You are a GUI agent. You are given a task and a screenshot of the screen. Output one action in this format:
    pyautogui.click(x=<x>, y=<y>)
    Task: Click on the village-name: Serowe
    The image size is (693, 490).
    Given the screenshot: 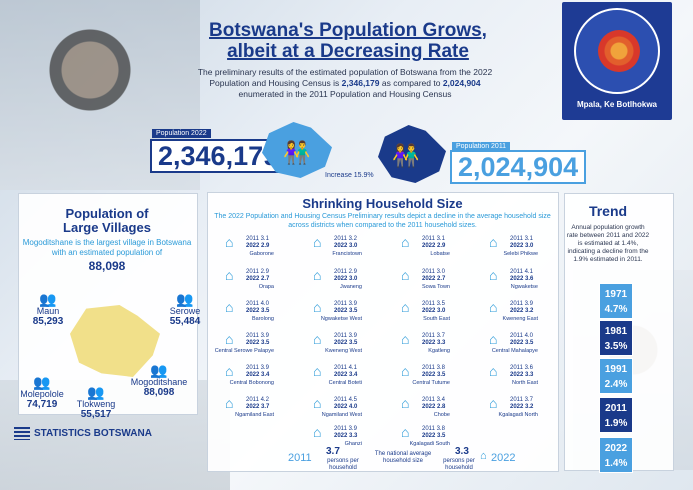 What is the action you would take?
    pyautogui.click(x=185, y=311)
    